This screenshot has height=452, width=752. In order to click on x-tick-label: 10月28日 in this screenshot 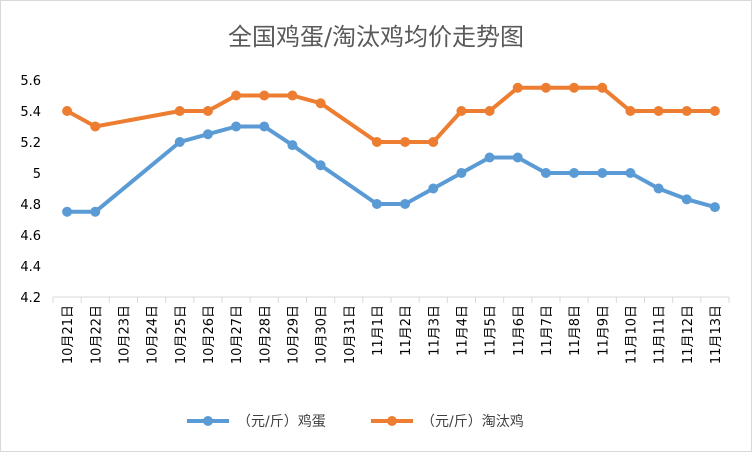, I will do `click(265, 334)`.